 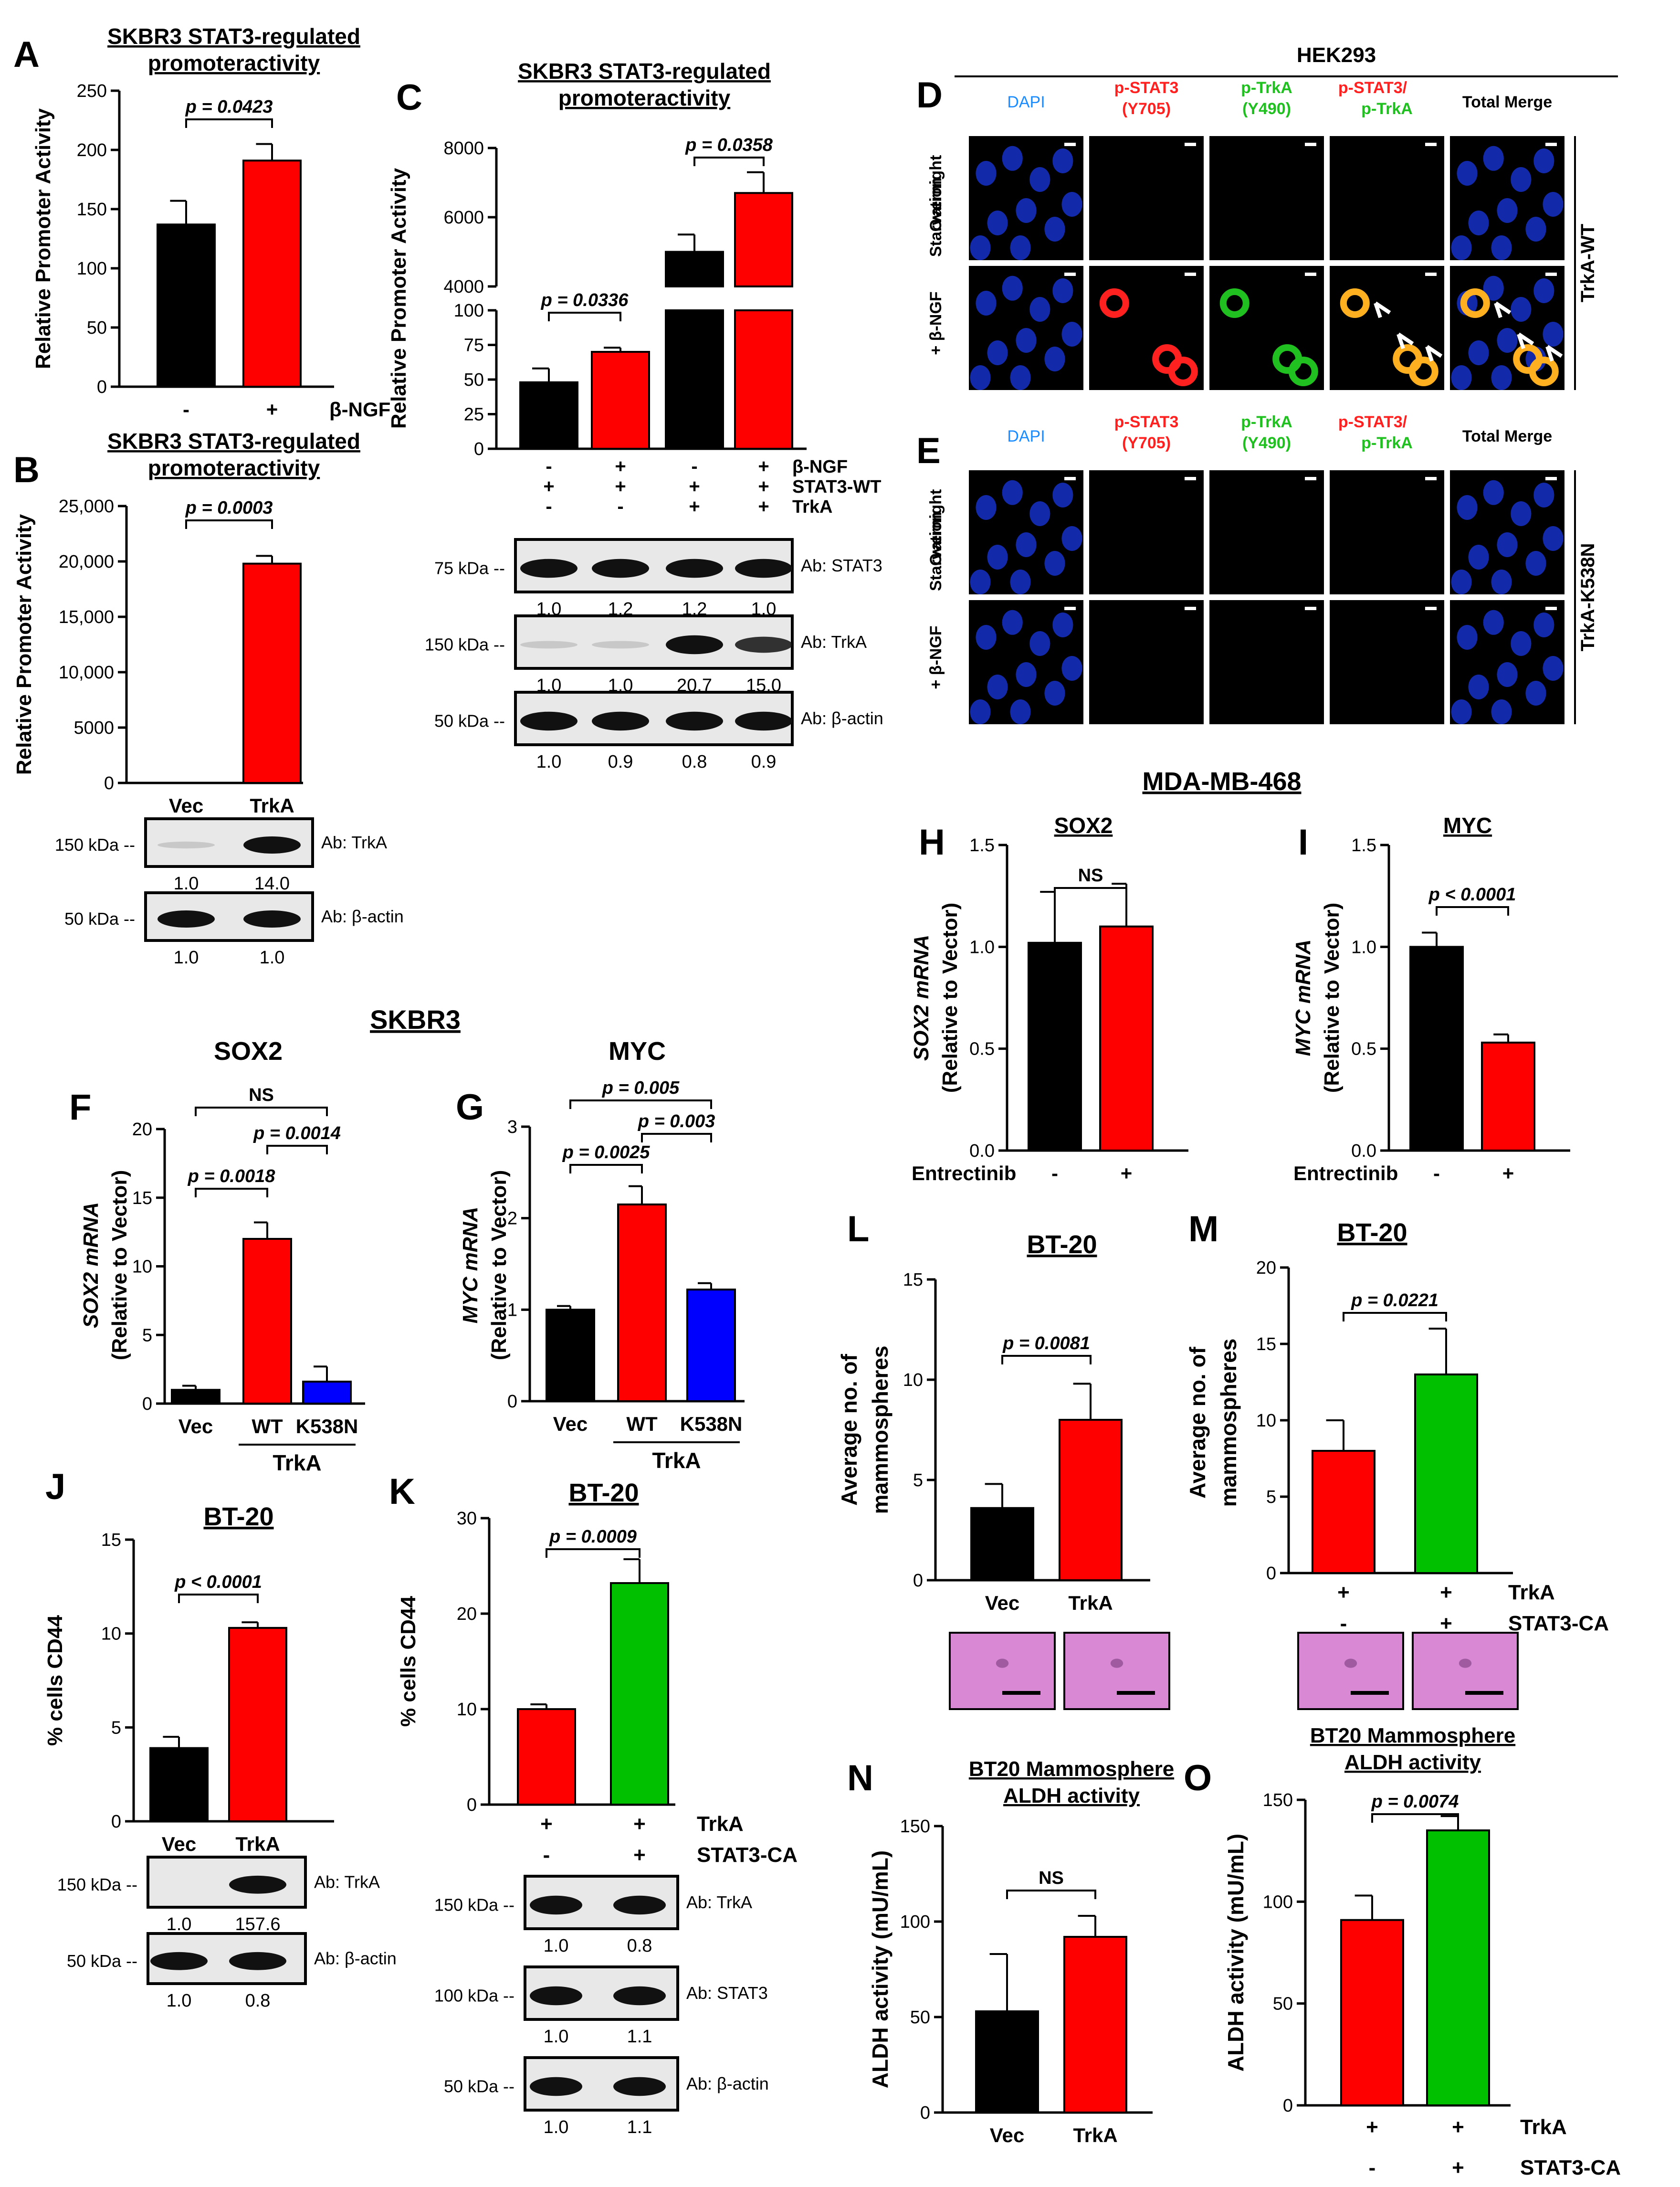 I want to click on x-tick-label: WT, so click(x=267, y=1426).